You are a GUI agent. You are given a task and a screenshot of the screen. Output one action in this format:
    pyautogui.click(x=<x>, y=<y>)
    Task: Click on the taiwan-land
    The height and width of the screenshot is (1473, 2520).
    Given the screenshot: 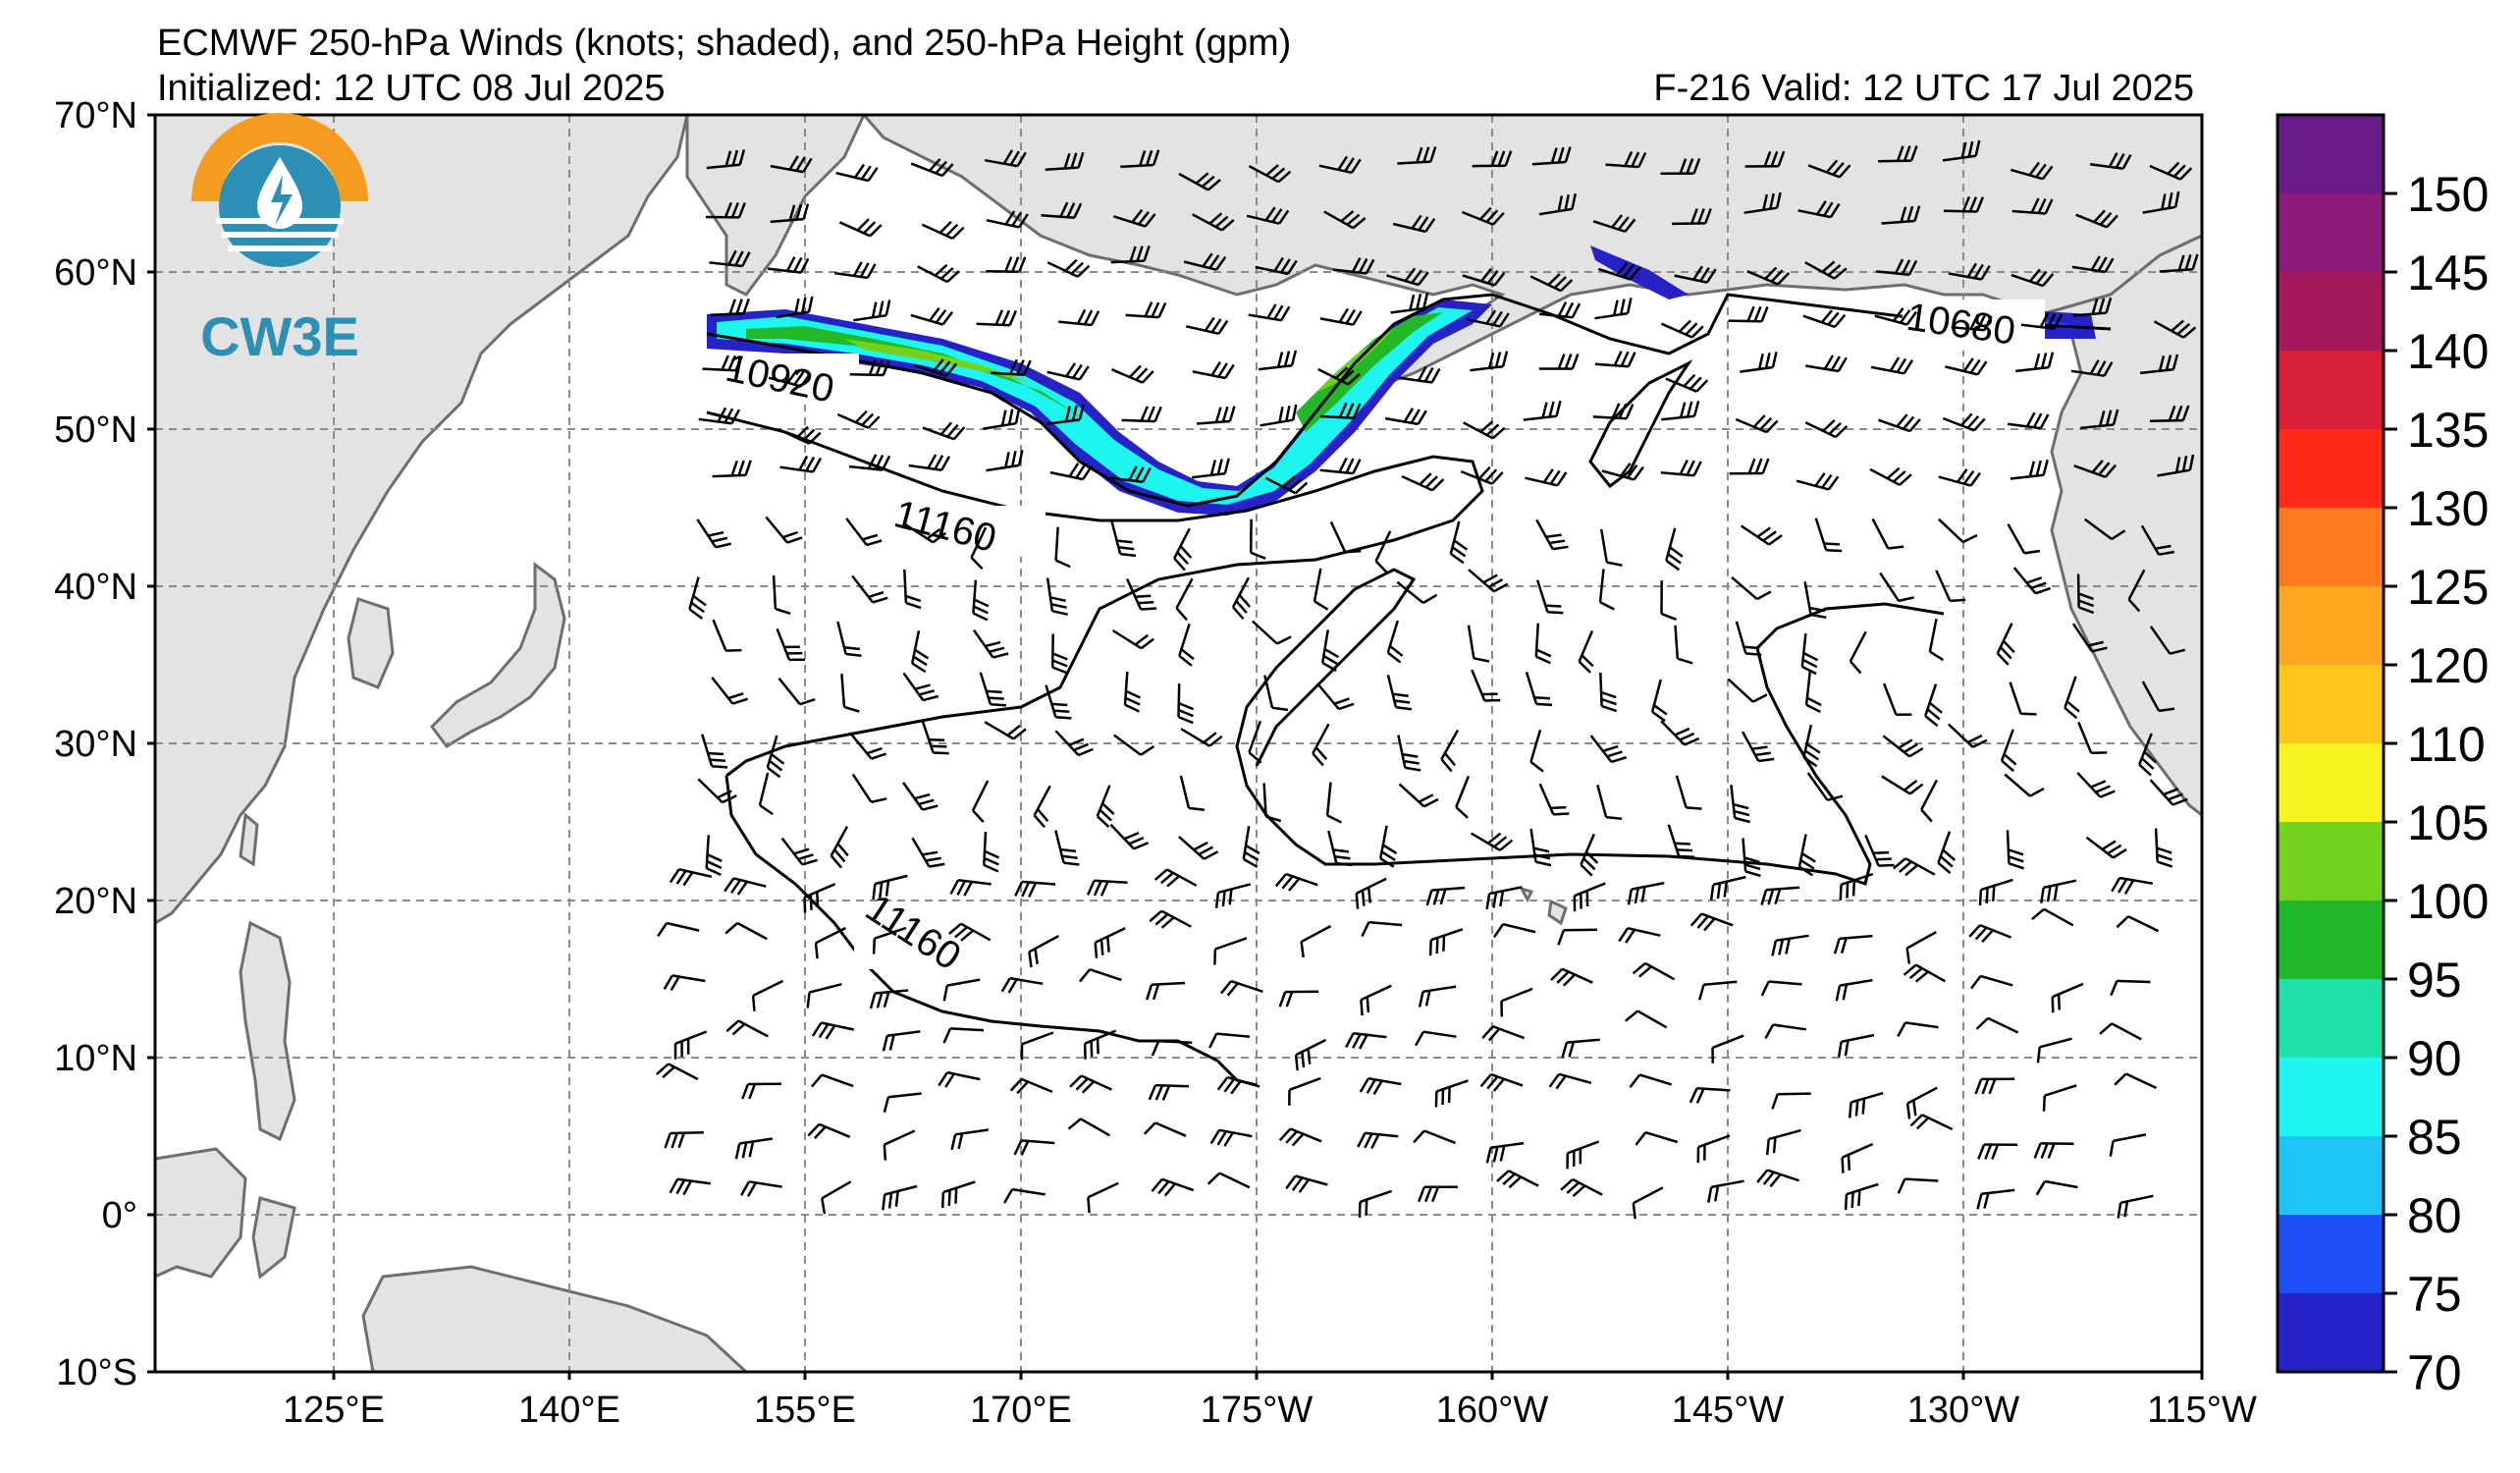 What is the action you would take?
    pyautogui.click(x=249, y=839)
    